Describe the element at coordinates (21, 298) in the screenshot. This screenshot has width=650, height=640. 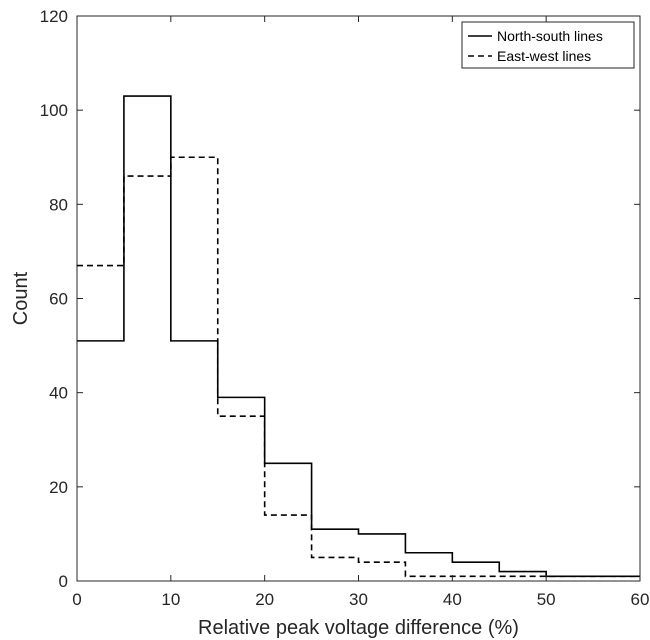
I see `y-axis-label: Count` at that location.